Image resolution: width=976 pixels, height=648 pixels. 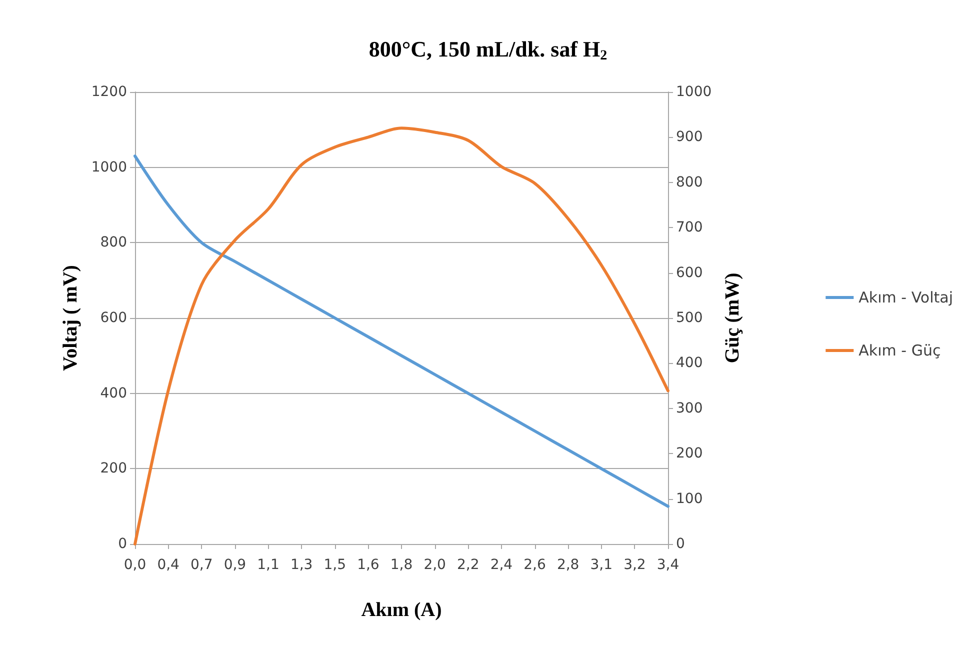 I want to click on x-tick-label: 1,8, so click(x=401, y=565).